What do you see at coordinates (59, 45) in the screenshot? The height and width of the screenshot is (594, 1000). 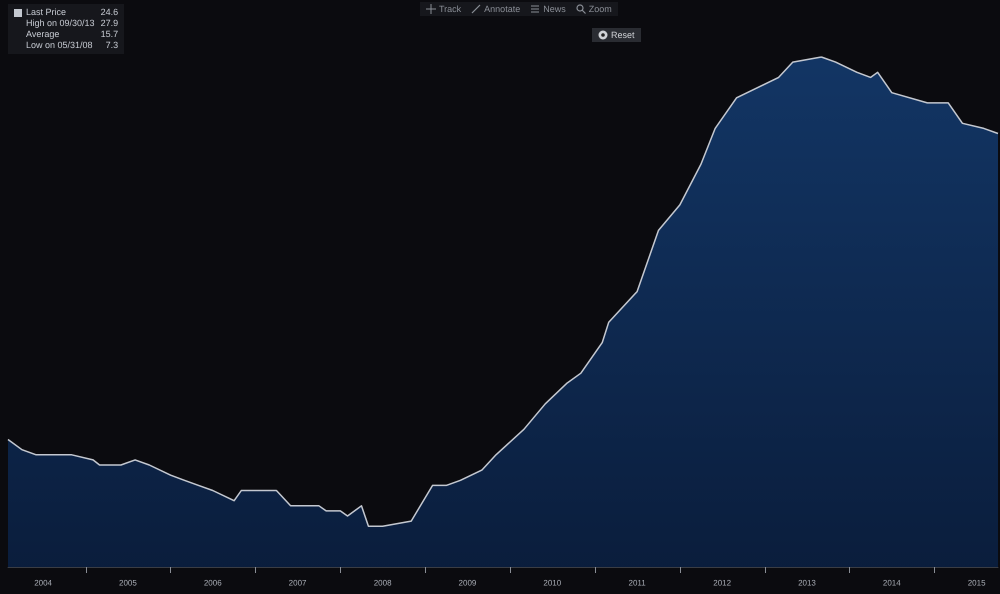 I see `text: Low on 05/31/08` at bounding box center [59, 45].